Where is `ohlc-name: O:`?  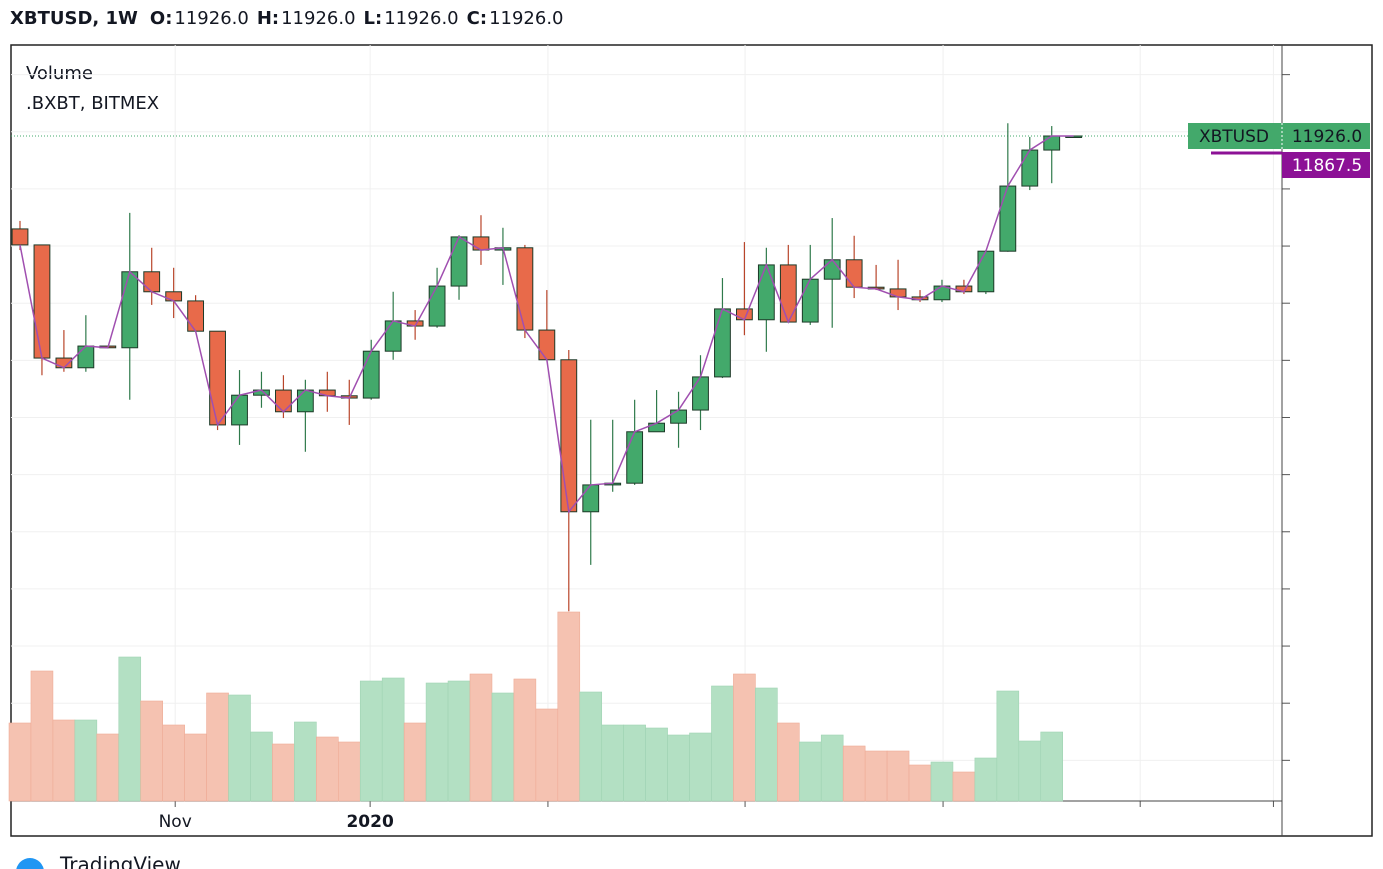 ohlc-name: O: is located at coordinates (161, 18).